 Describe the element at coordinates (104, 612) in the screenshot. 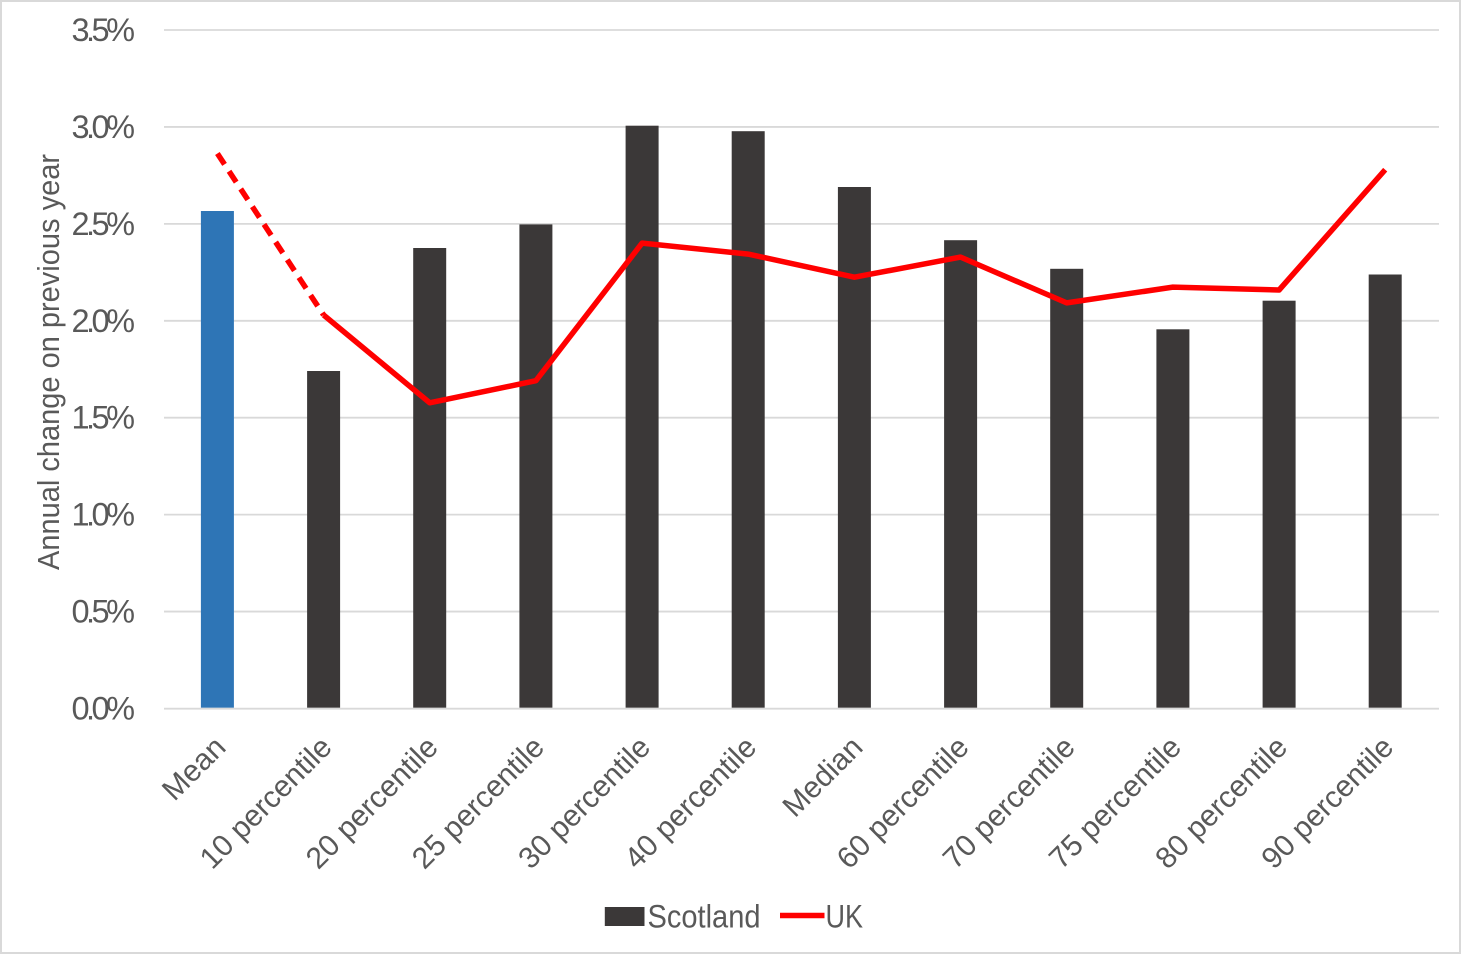

I see `svg-text: 0.5%` at that location.